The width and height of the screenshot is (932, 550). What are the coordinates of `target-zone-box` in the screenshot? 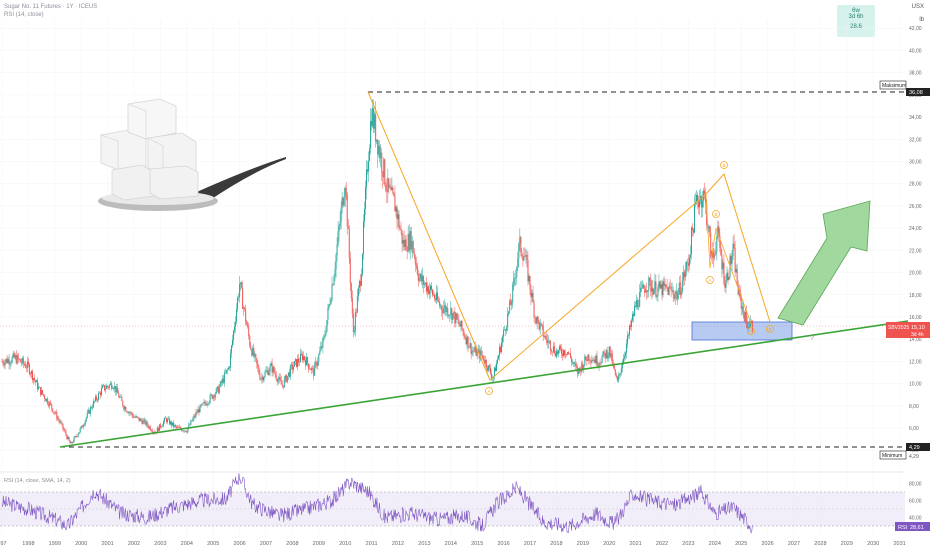 It's located at (742, 331).